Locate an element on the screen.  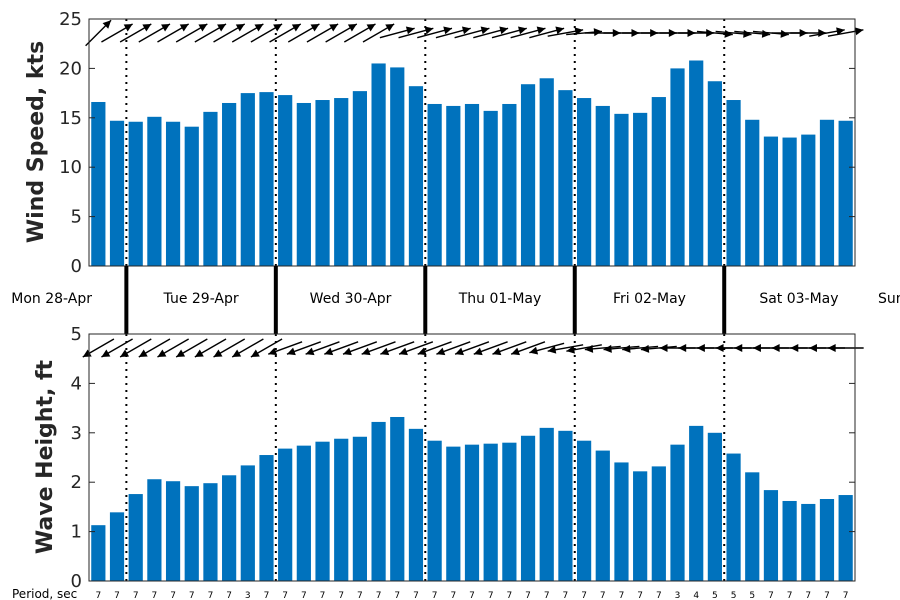
wave-y-tick-label: 5 is located at coordinates (76, 334).